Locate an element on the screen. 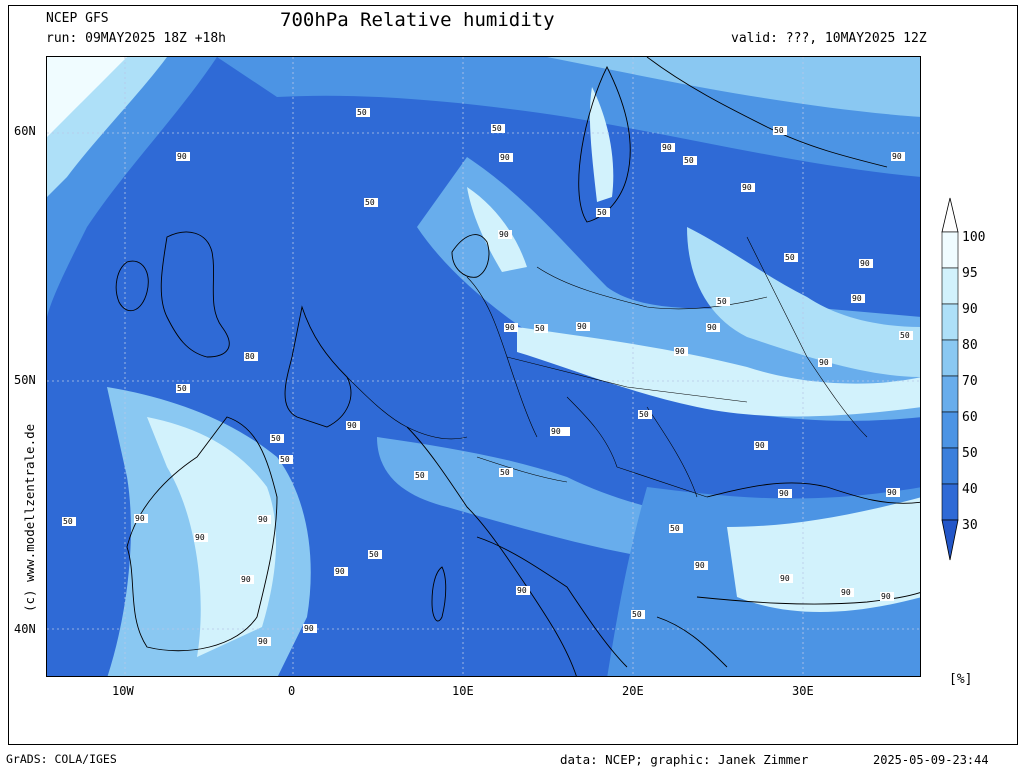  contour-label-text: 50 is located at coordinates (362, 112).